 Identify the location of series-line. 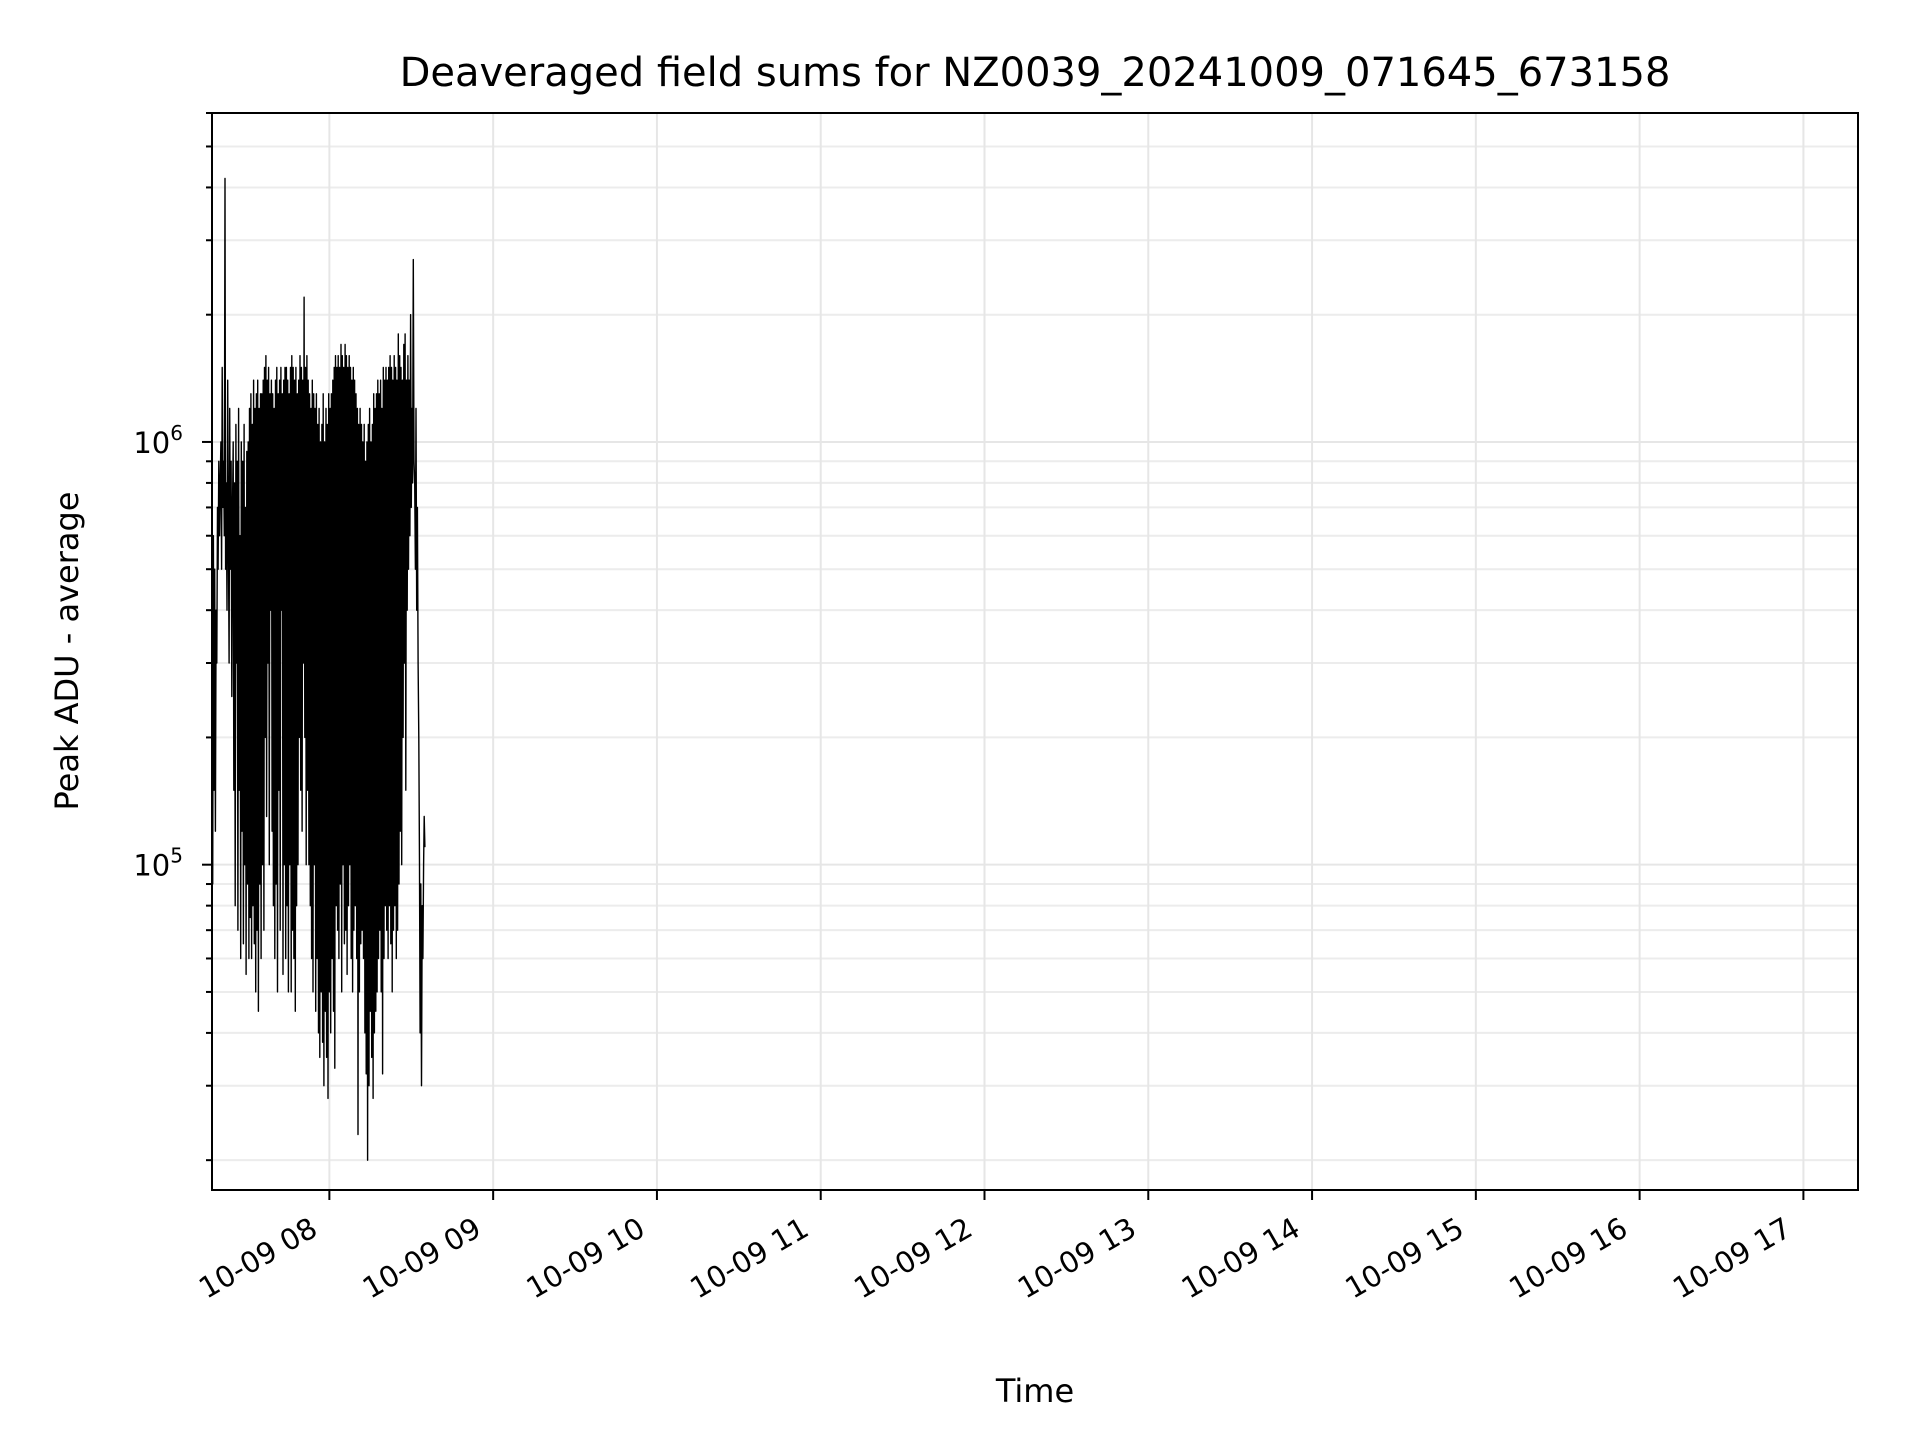
(318, 669).